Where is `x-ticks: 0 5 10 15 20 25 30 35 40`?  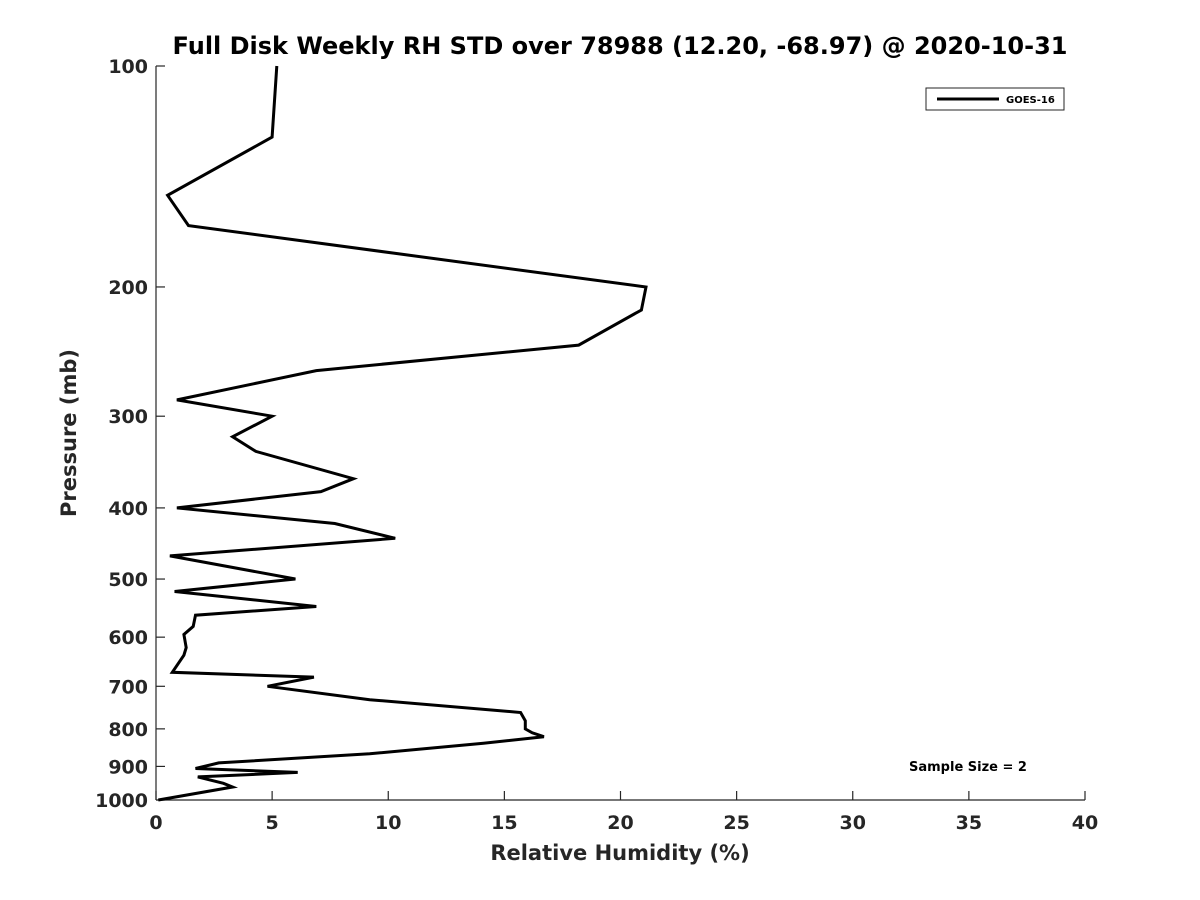
x-ticks: 0 5 10 15 20 25 30 35 40 is located at coordinates (623, 812).